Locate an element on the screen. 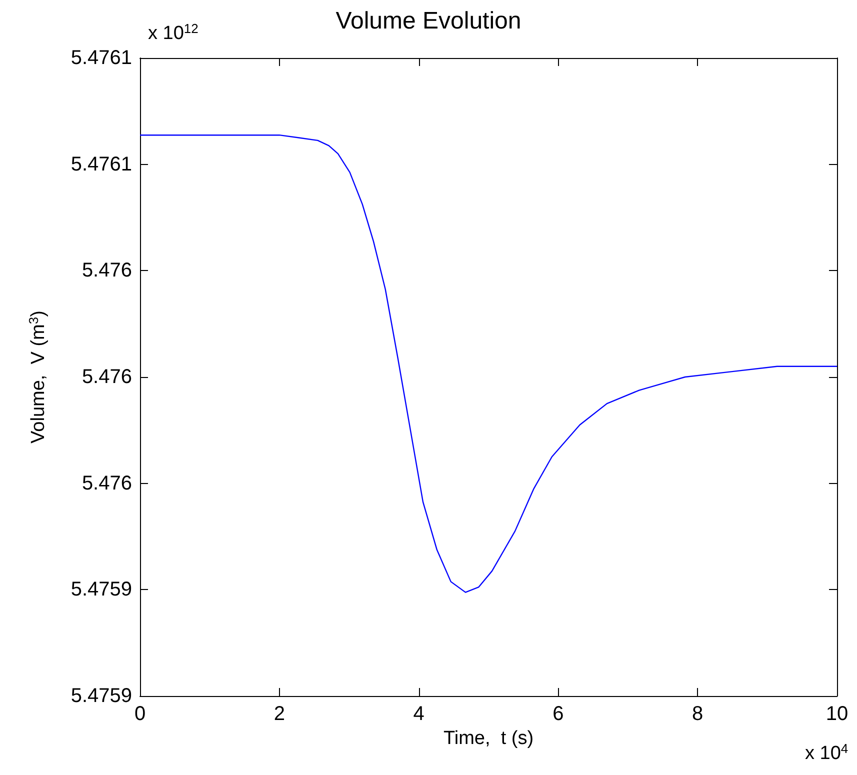  x-tick-label: 8 is located at coordinates (698, 714).